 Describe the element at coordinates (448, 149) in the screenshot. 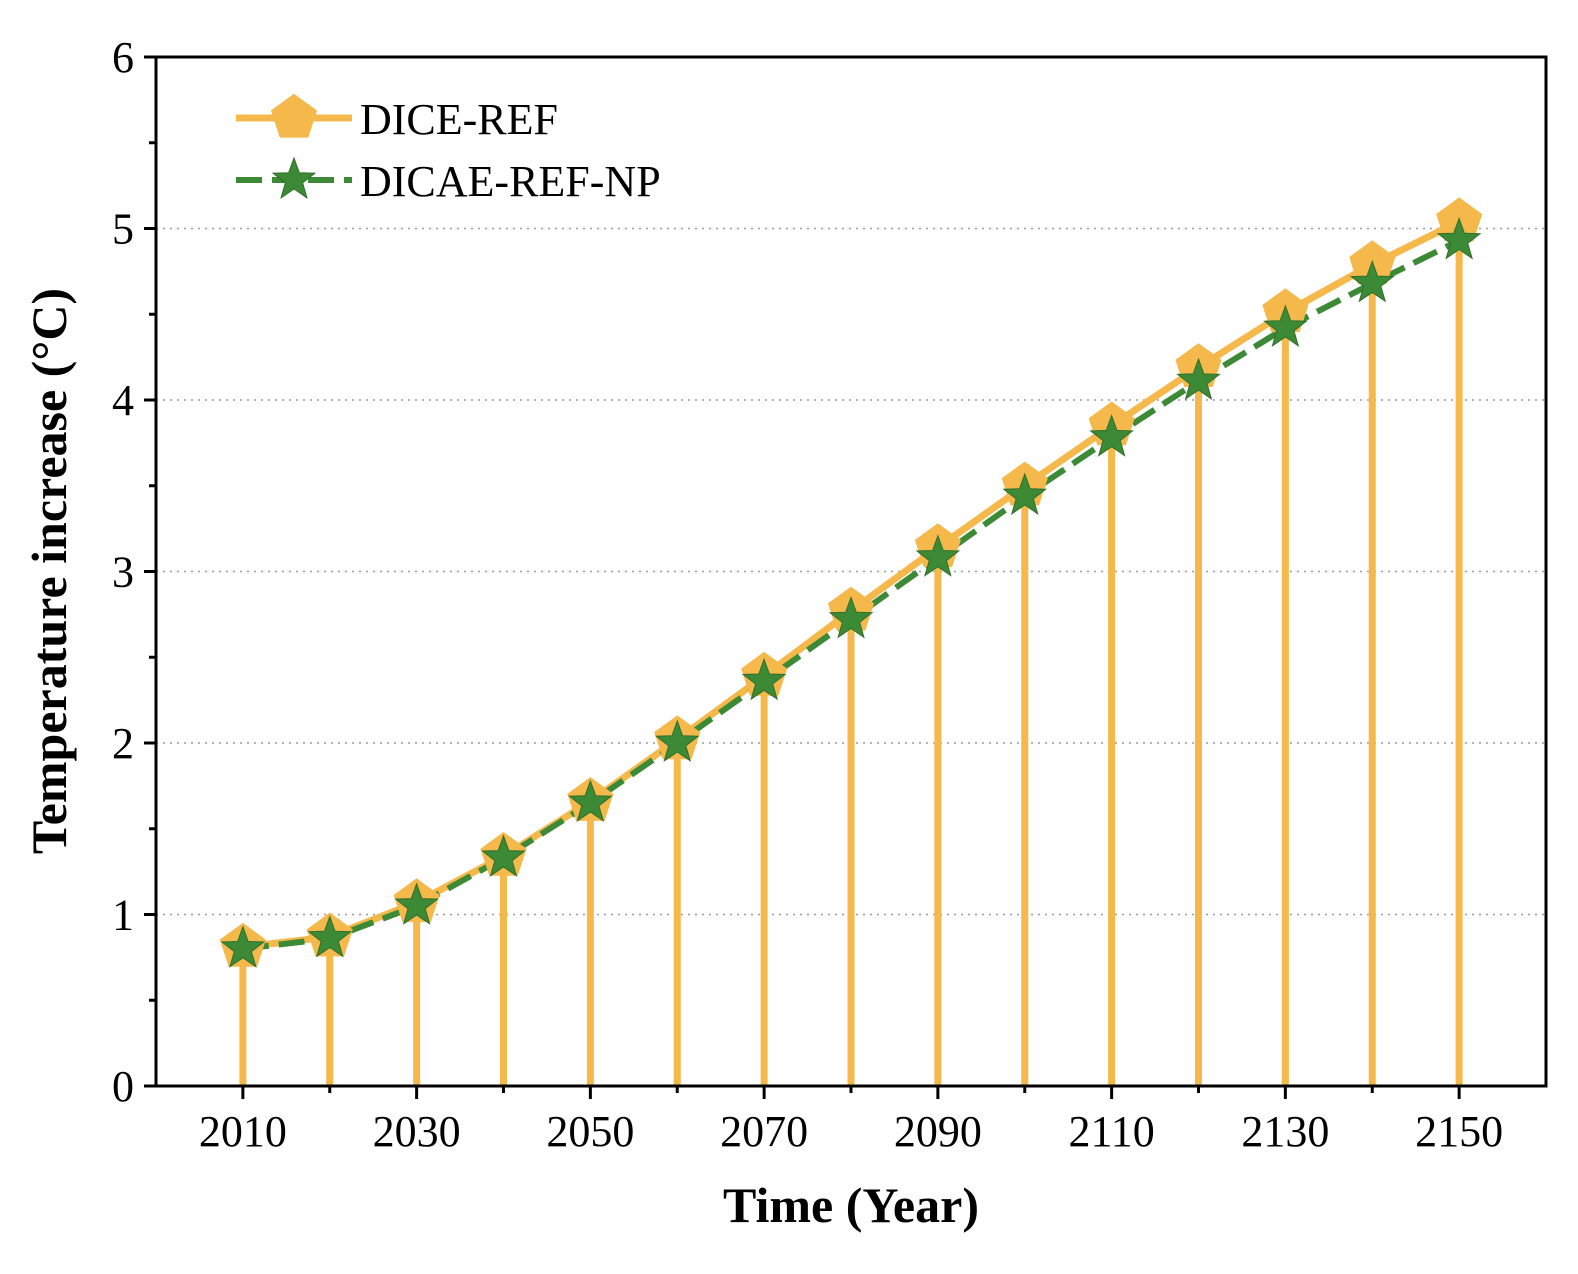

I see `legend: DICE-REF DICAE-REF-NP` at that location.